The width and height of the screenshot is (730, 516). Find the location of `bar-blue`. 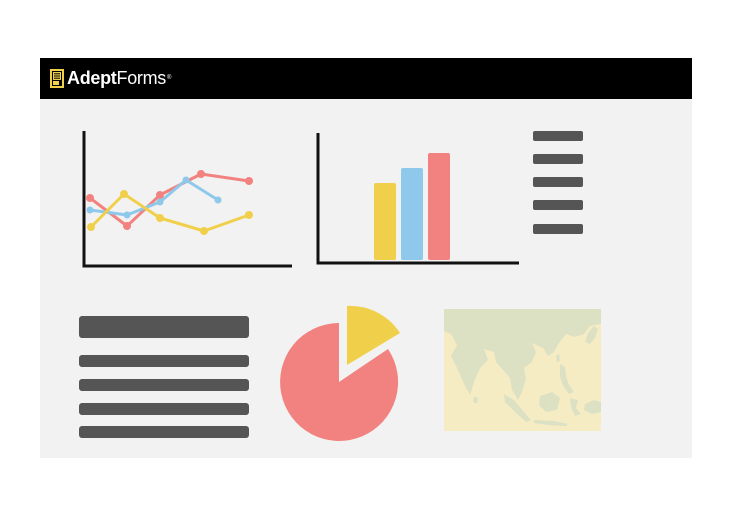

bar-blue is located at coordinates (412, 214).